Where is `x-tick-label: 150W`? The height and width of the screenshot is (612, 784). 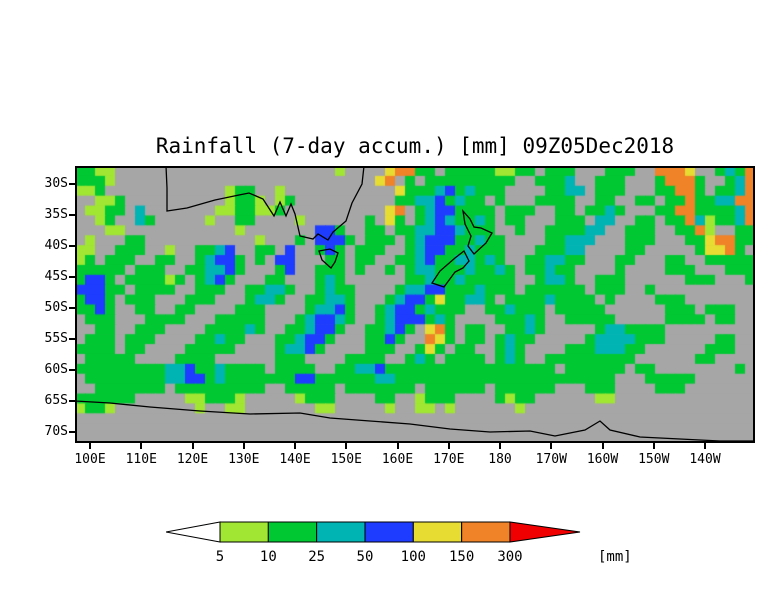
x-tick-label: 150W is located at coordinates (654, 459).